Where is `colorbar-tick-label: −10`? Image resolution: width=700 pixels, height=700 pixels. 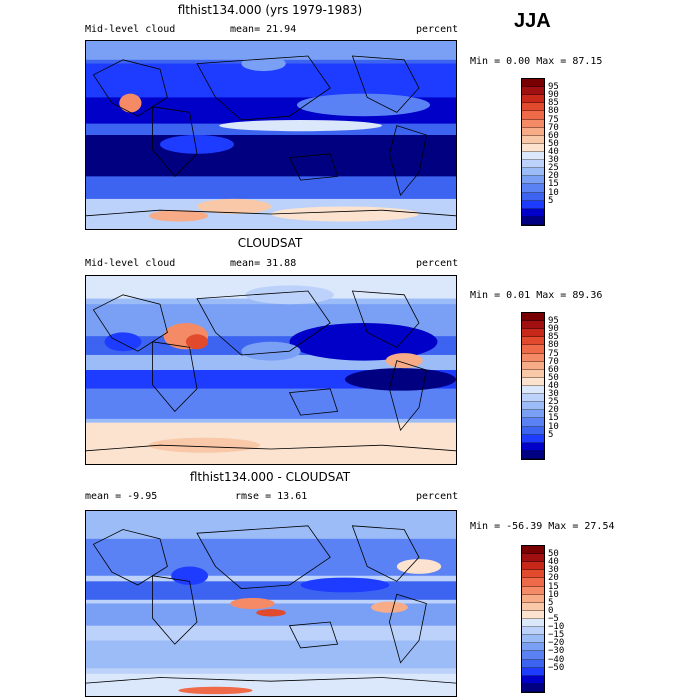 colorbar-tick-label: −10 is located at coordinates (556, 627).